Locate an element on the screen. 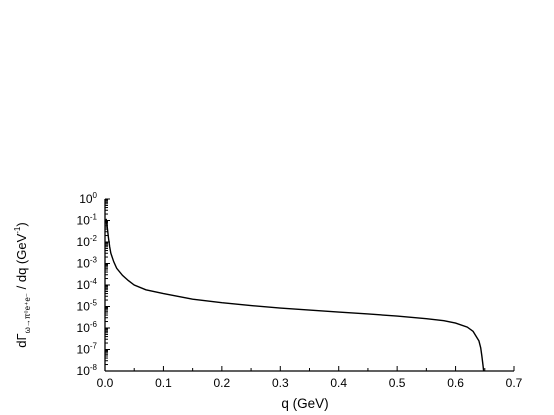 The height and width of the screenshot is (415, 554). y-axis-label: dΓω→π⁰e⁺e⁻ / dq (GeV-1) is located at coordinates (22, 284).